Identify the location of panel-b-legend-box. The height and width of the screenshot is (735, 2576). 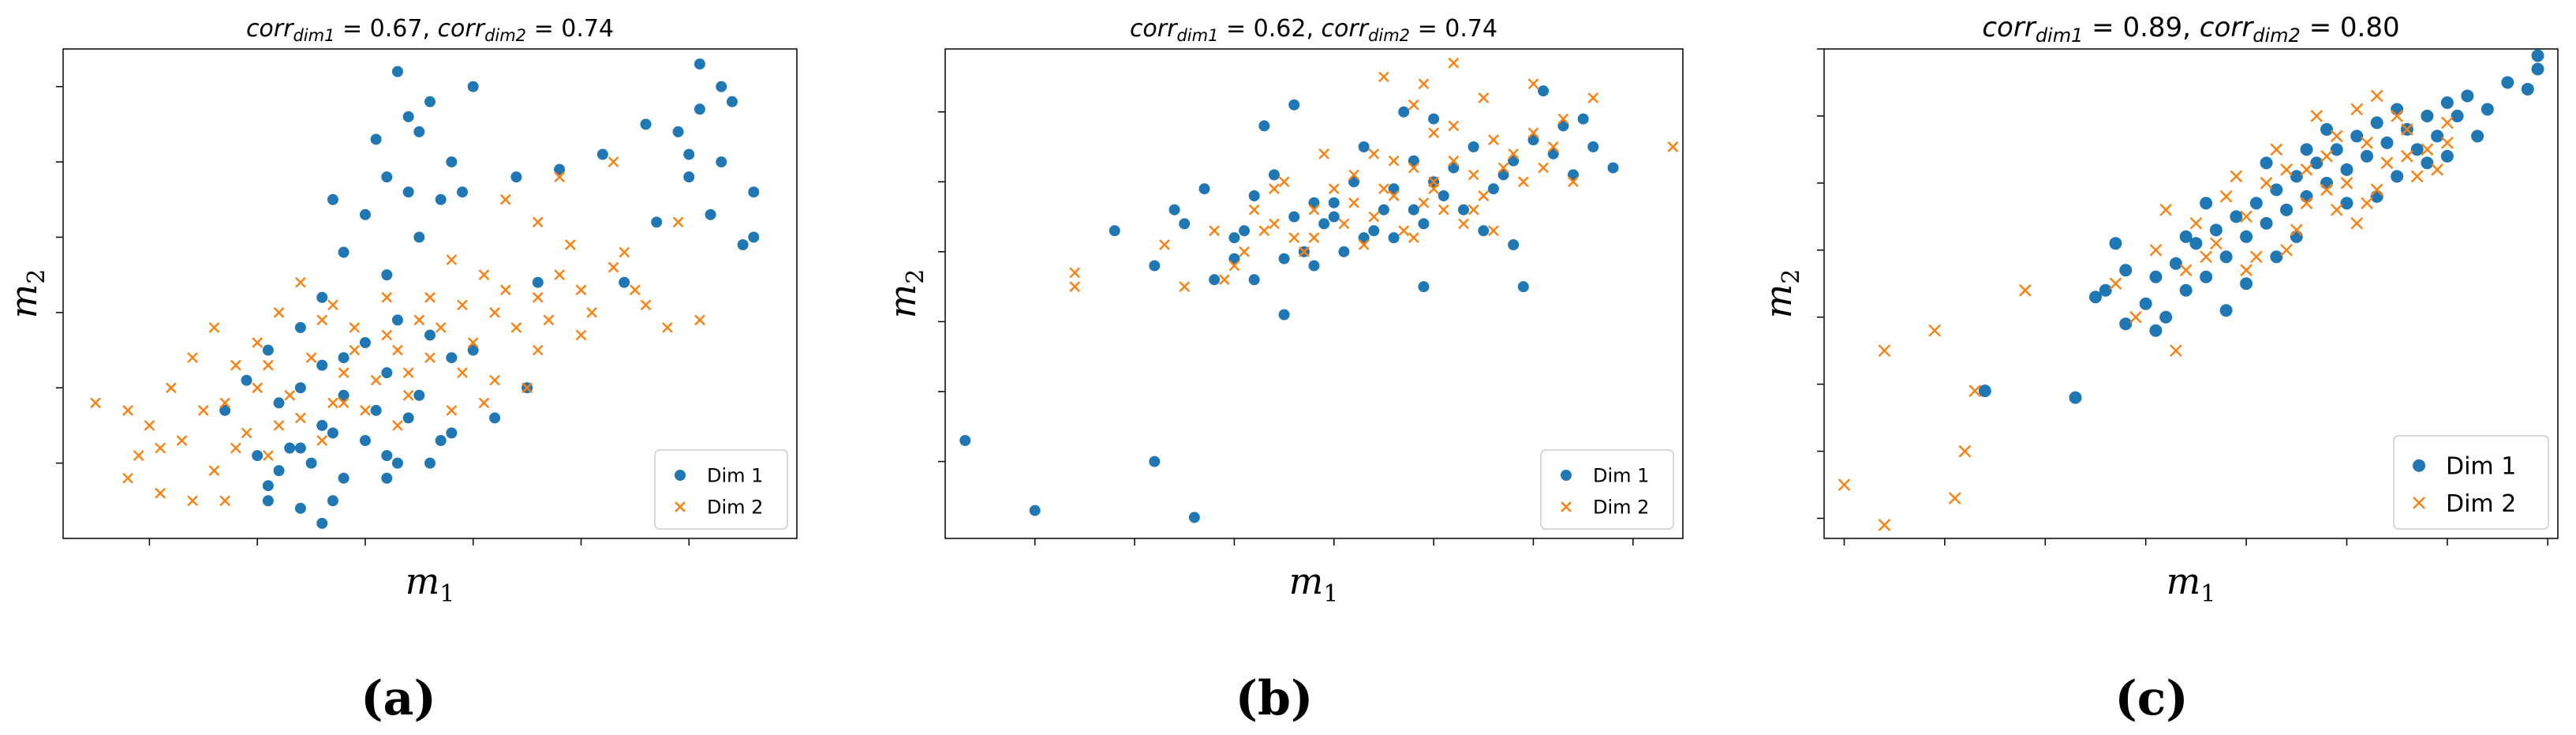
(1607, 489).